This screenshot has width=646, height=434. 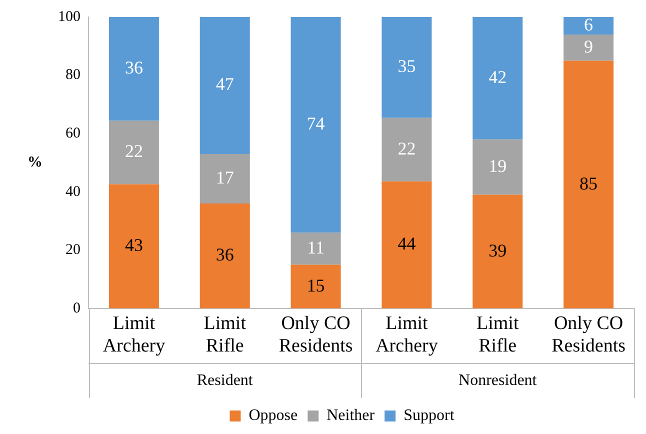 I want to click on y-tick-label: 0, so click(x=76, y=308).